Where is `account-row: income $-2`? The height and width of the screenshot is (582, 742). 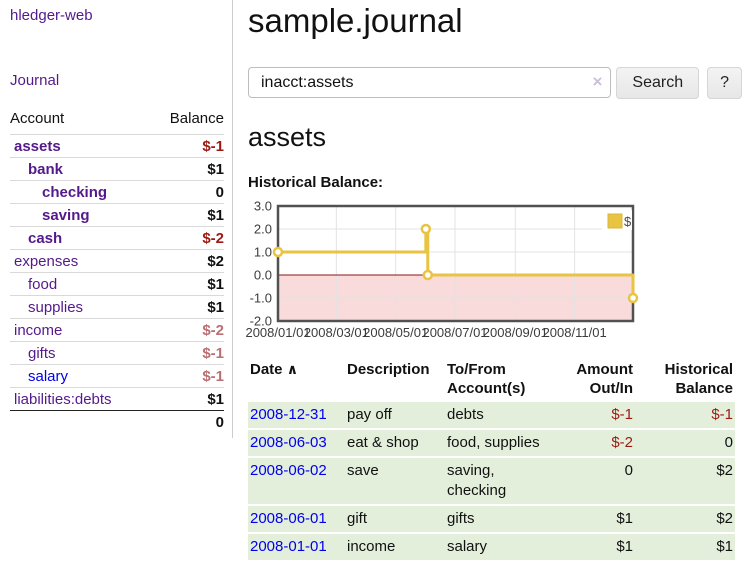 account-row: income $-2 is located at coordinates (117, 330).